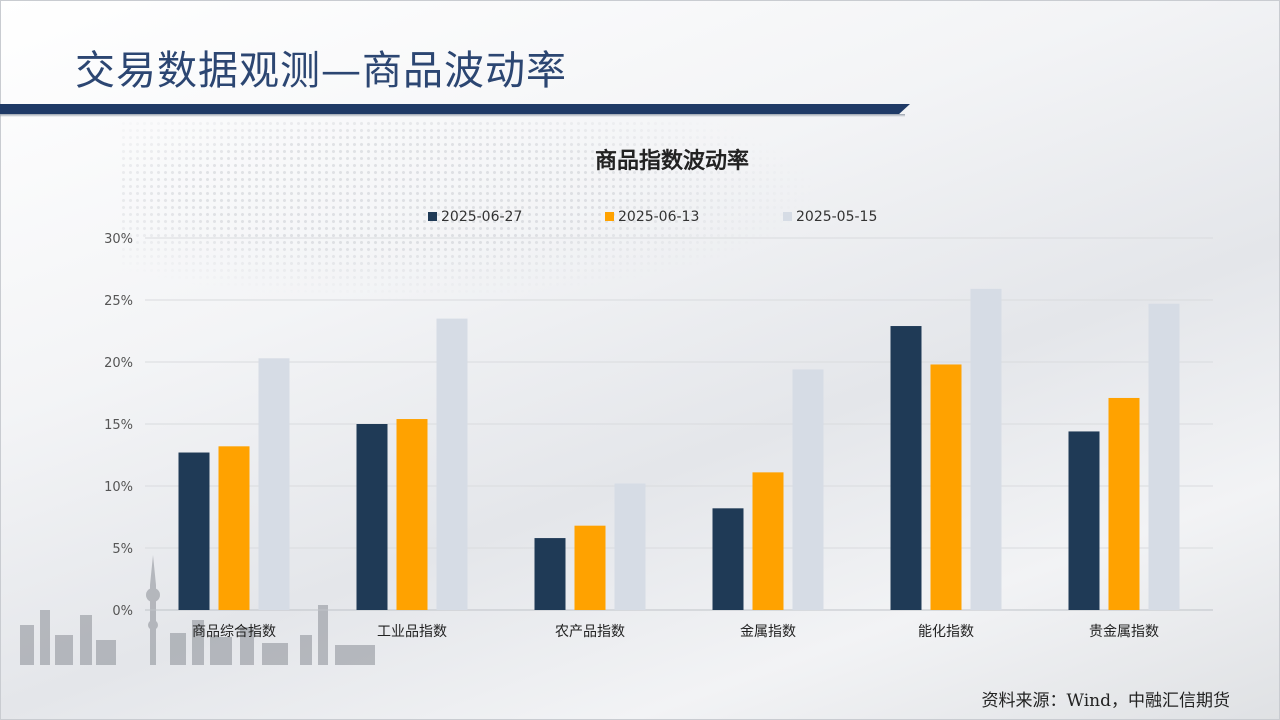 This screenshot has height=720, width=1280. Describe the element at coordinates (481, 217) in the screenshot. I see `legend-label: 2025-06-27` at that location.